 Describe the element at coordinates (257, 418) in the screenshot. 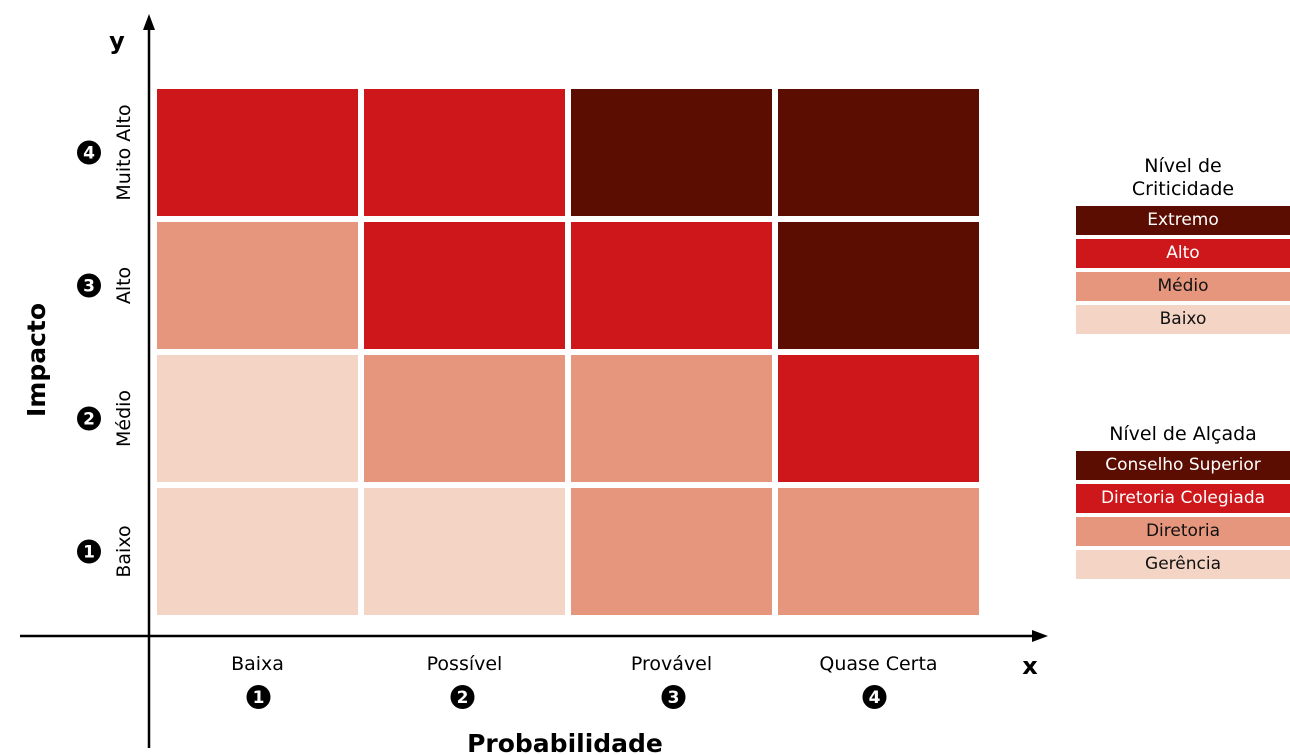

I see `matrix-cell-r2-c1` at that location.